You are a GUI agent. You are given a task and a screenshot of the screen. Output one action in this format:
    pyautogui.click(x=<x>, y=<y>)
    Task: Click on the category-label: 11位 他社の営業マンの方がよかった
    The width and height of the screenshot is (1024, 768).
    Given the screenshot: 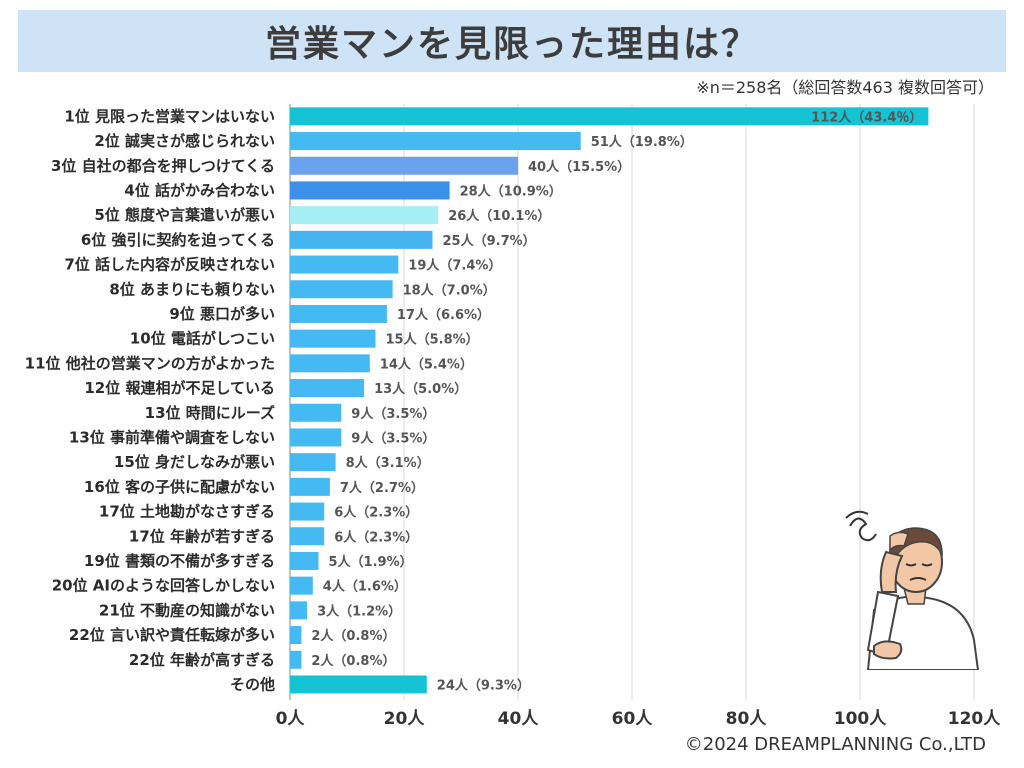 What is the action you would take?
    pyautogui.click(x=150, y=363)
    